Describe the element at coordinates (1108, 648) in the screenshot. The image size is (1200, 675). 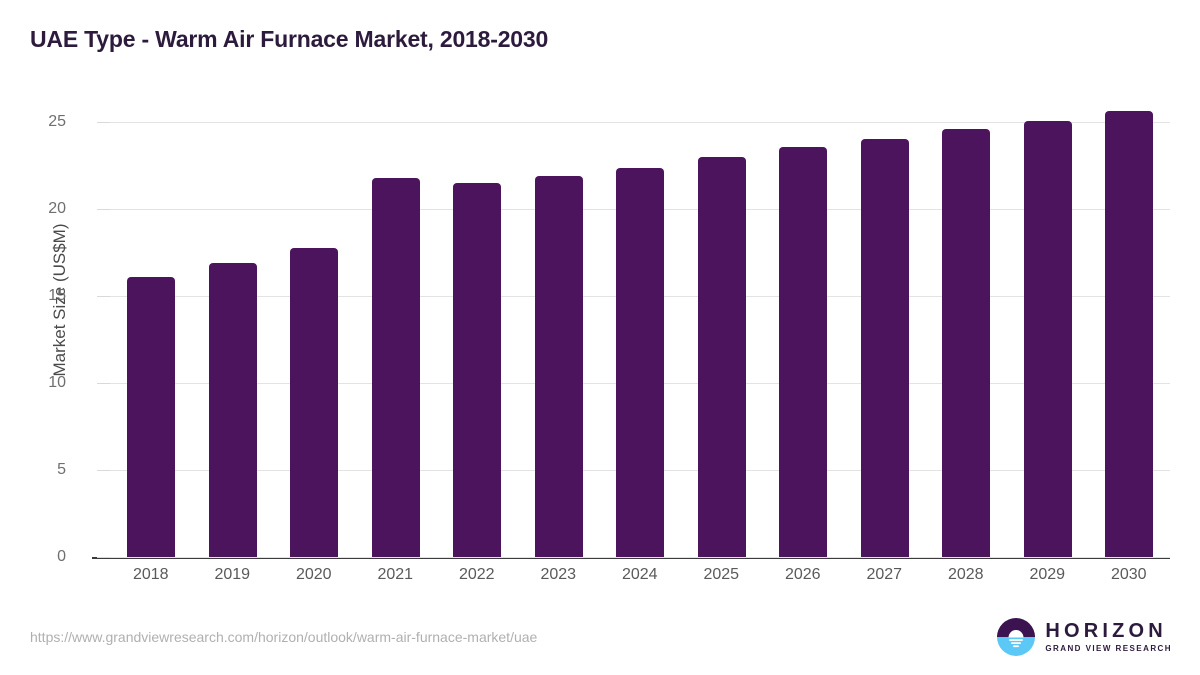
I see `logo-tagline: GRAND VIEW RESEARCH` at that location.